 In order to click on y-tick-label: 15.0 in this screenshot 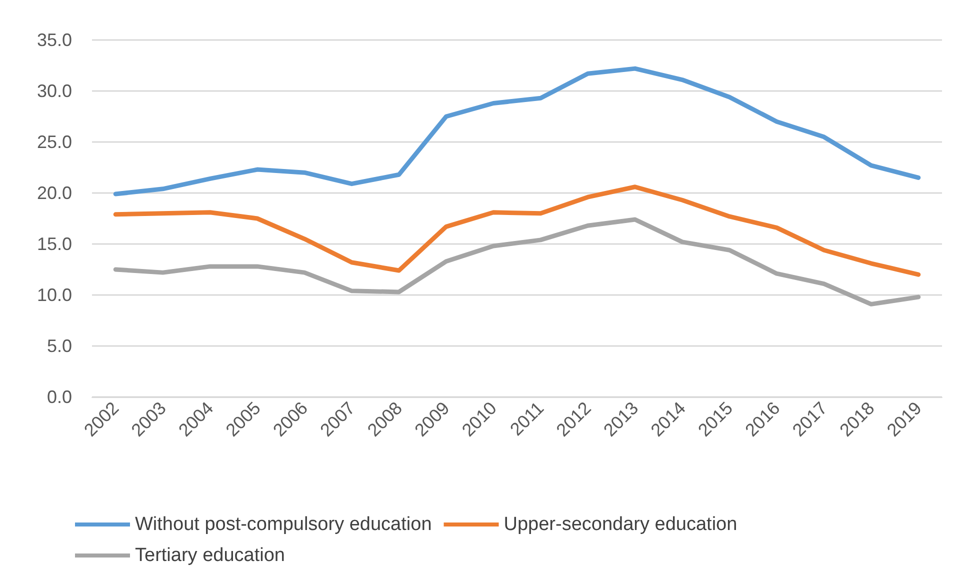, I will do `click(54, 244)`.